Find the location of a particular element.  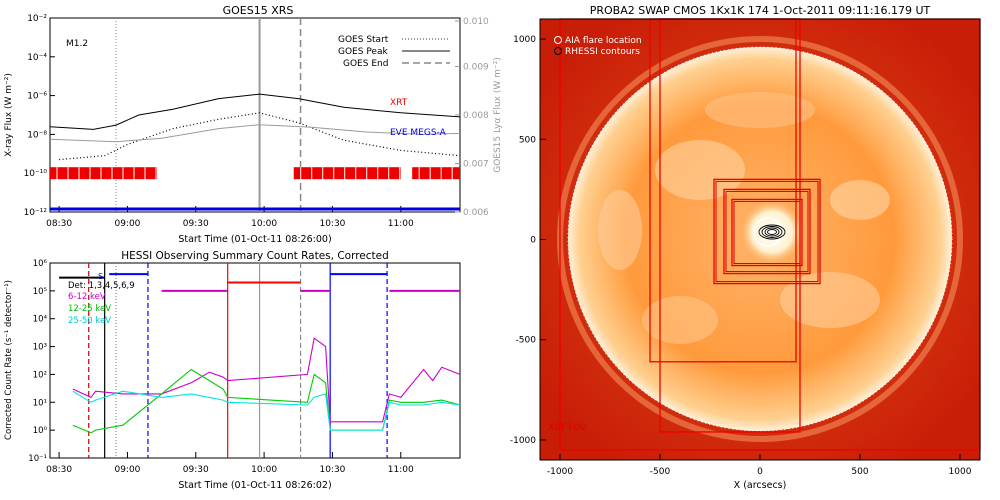

hessi-ytick-label: 10⁰ is located at coordinates (40, 431).